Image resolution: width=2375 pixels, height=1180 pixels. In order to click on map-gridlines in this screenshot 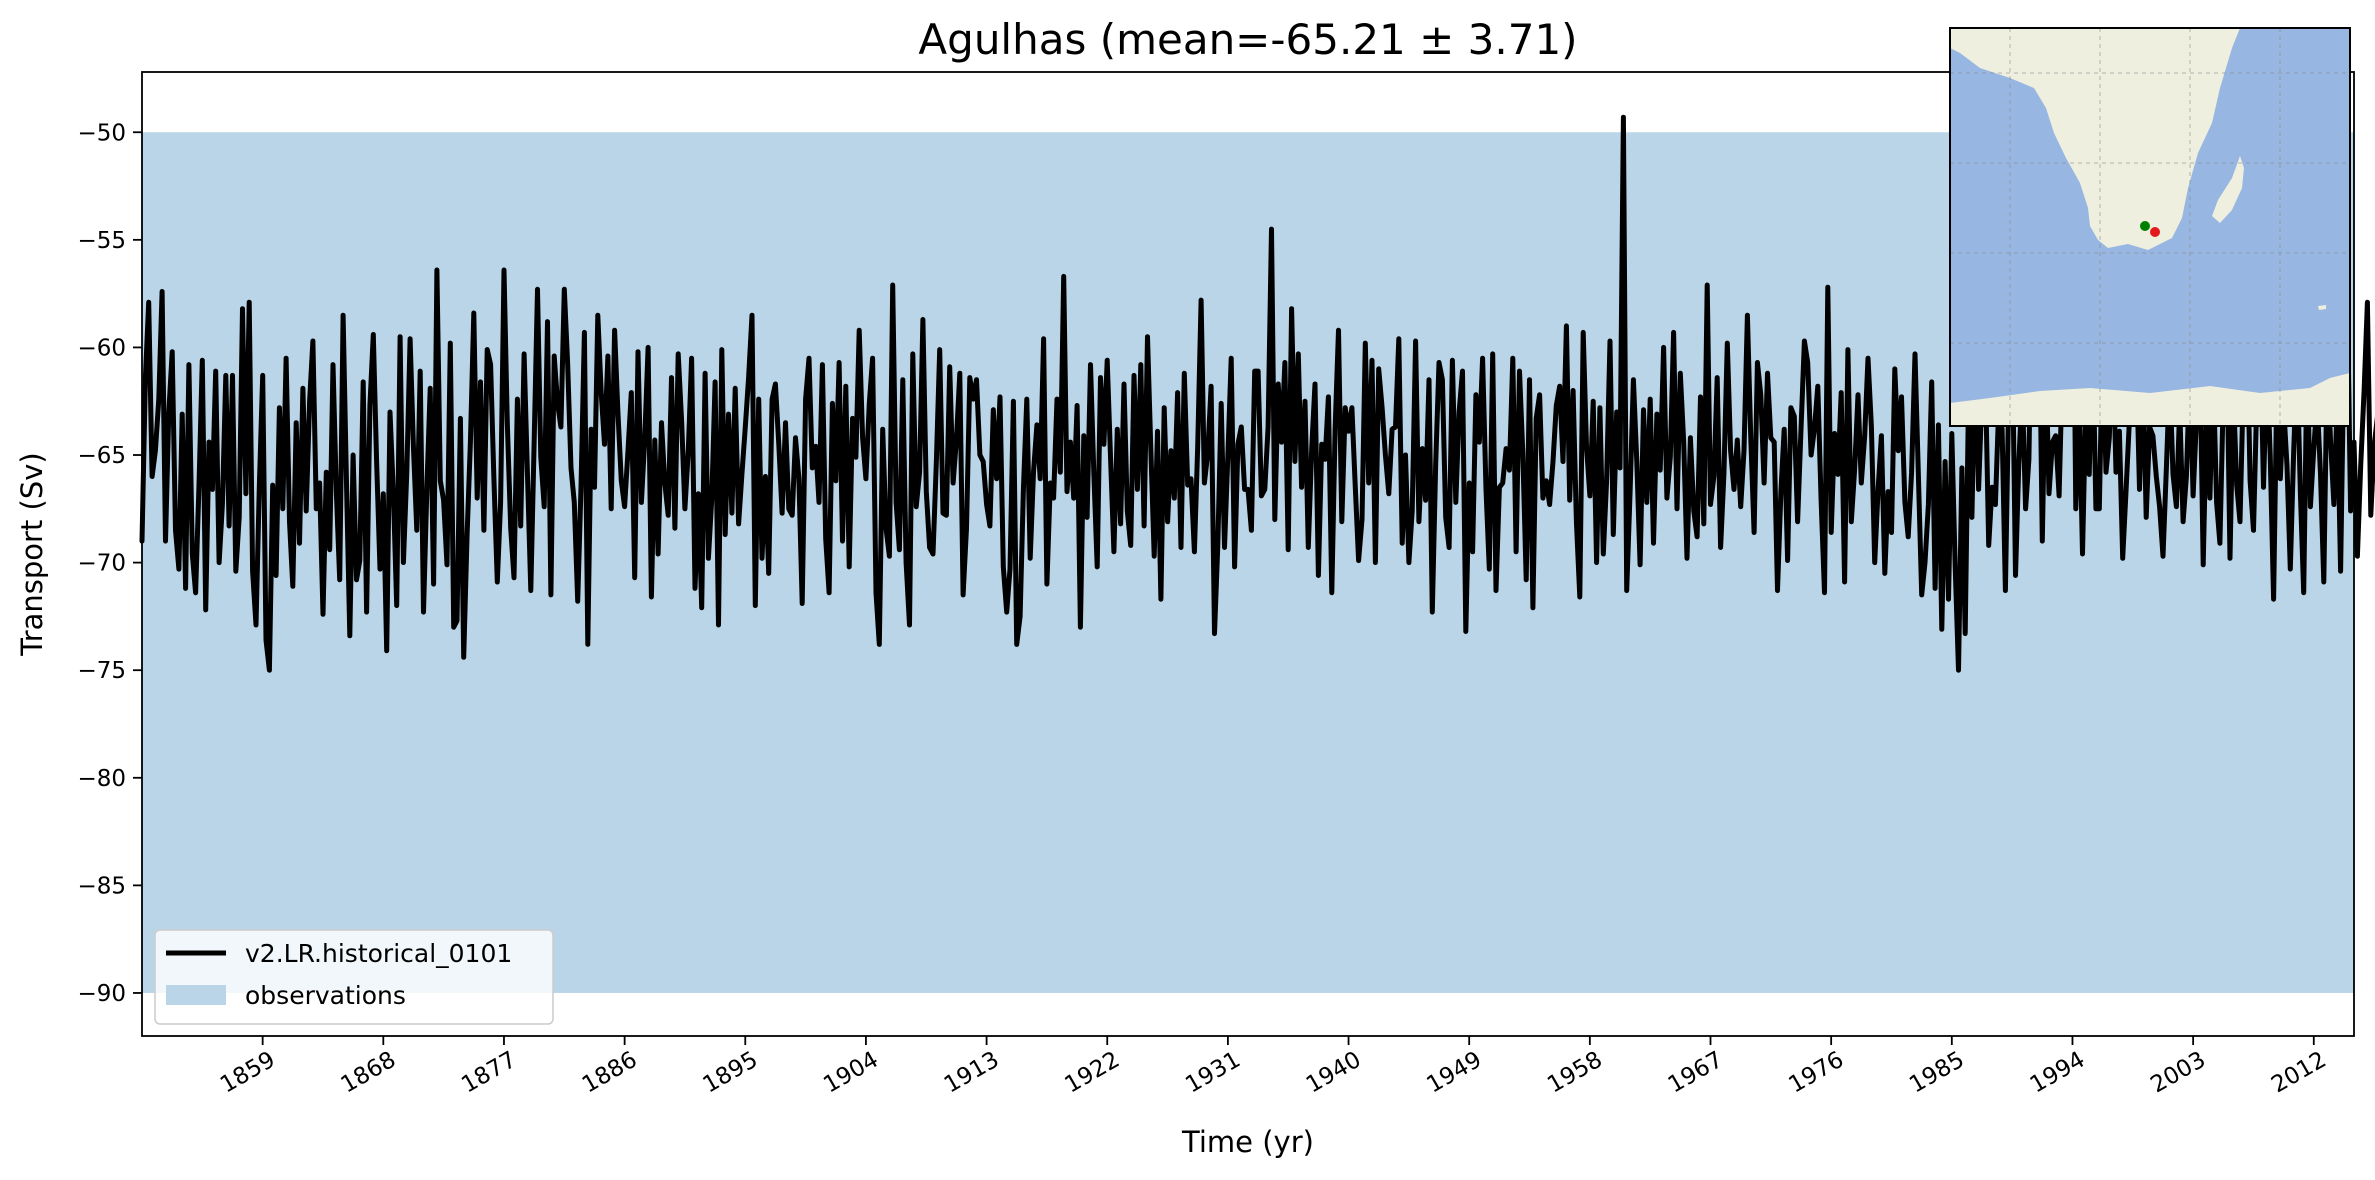, I will do `click(2150, 227)`.